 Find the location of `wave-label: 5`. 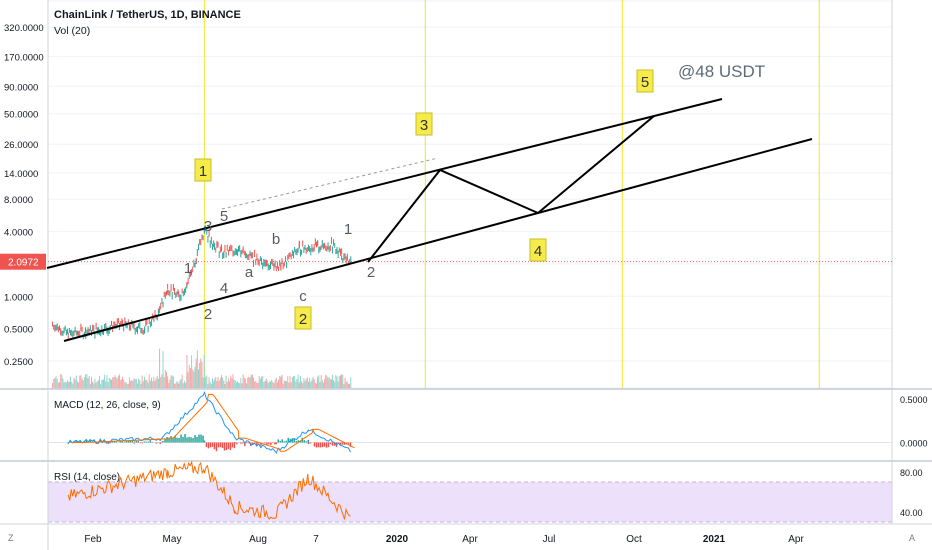

wave-label: 5 is located at coordinates (224, 216).